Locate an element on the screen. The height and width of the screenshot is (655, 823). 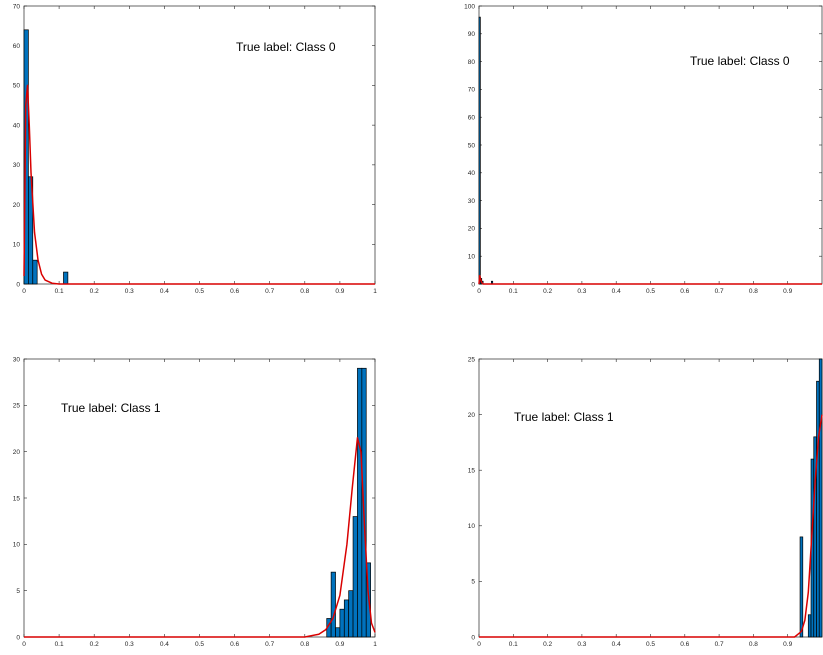
y-tick-label: 80 is located at coordinates (472, 62).